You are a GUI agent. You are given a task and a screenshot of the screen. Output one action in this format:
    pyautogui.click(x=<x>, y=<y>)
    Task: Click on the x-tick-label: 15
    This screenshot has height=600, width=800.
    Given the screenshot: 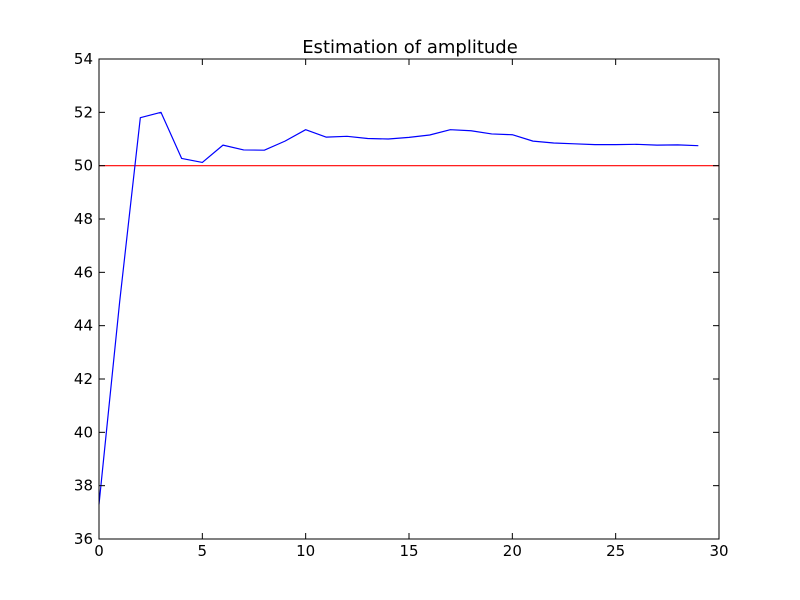 What is the action you would take?
    pyautogui.click(x=408, y=551)
    